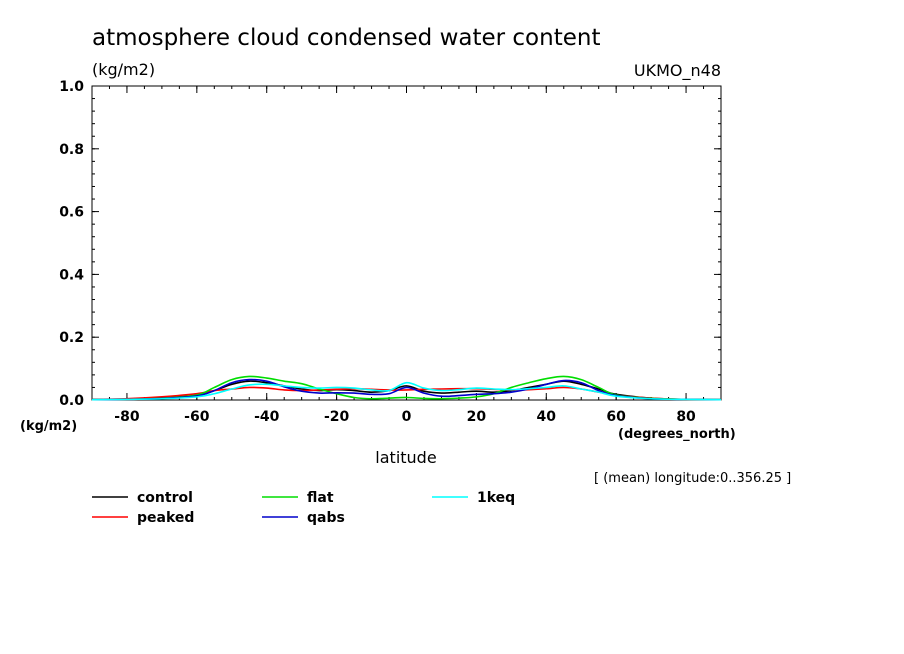  What do you see at coordinates (267, 417) in the screenshot?
I see `x-tick-label: -40` at bounding box center [267, 417].